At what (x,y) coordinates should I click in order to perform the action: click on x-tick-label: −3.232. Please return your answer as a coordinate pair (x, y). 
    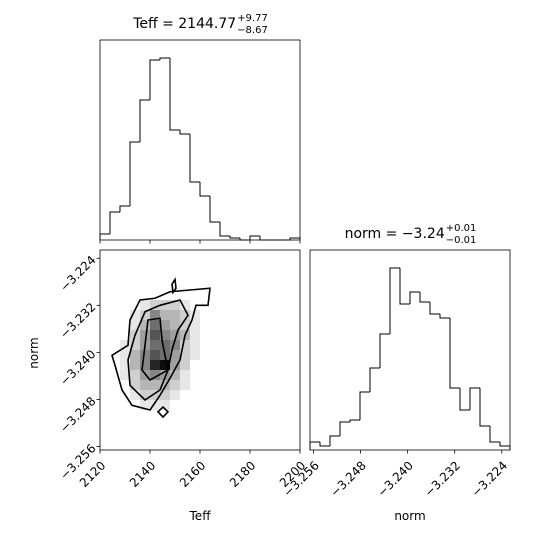
    Looking at the image, I should click on (442, 478).